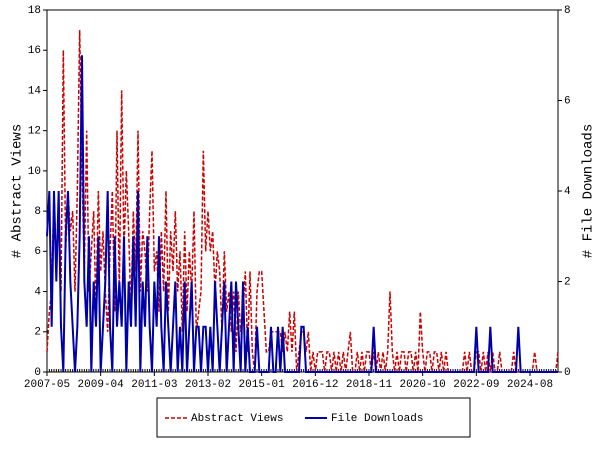 The width and height of the screenshot is (600, 450). Describe the element at coordinates (37, 212) in the screenshot. I see `y-tick-label: 8` at that location.